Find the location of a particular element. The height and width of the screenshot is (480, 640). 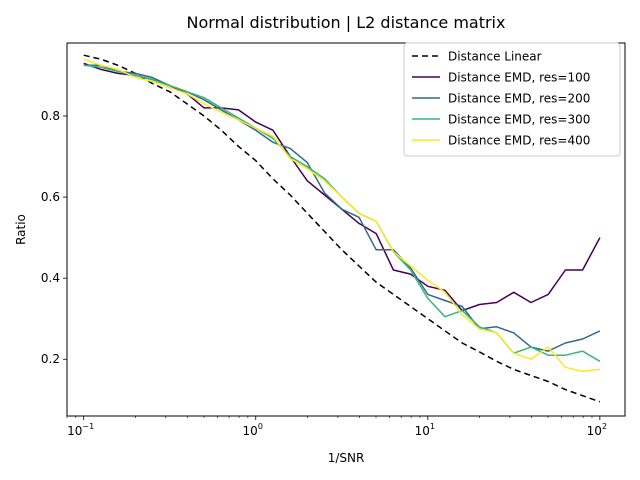

legend-label: Distance EMD, res=200 is located at coordinates (519, 99).